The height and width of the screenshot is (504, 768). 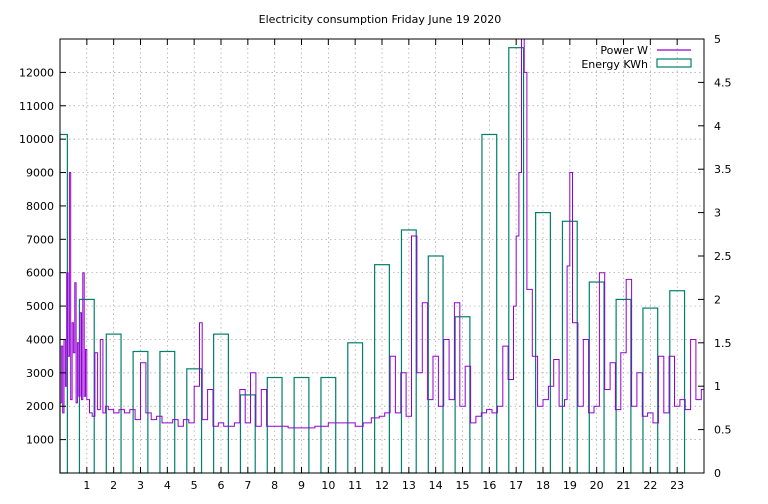 I want to click on y-tick-label: 3000, so click(x=40, y=373).